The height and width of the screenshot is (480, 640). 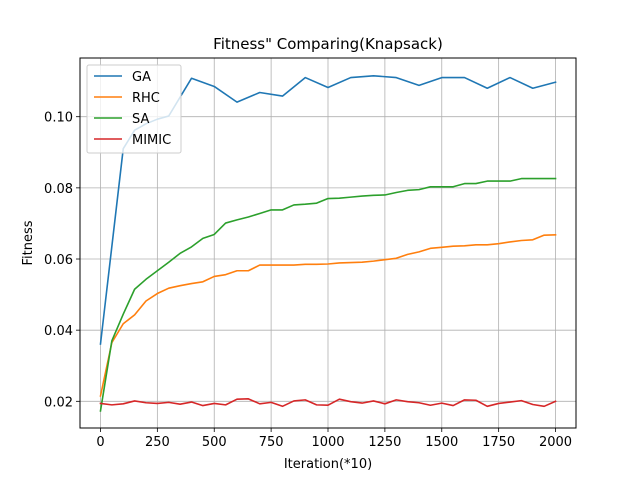 What do you see at coordinates (58, 260) in the screenshot?
I see `y-tick-label: 0.06` at bounding box center [58, 260].